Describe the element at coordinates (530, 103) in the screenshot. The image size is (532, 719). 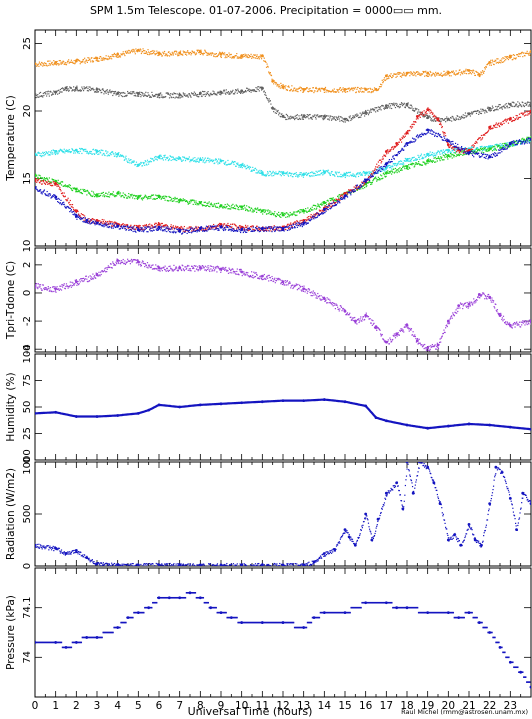
I see `data-point` at that location.